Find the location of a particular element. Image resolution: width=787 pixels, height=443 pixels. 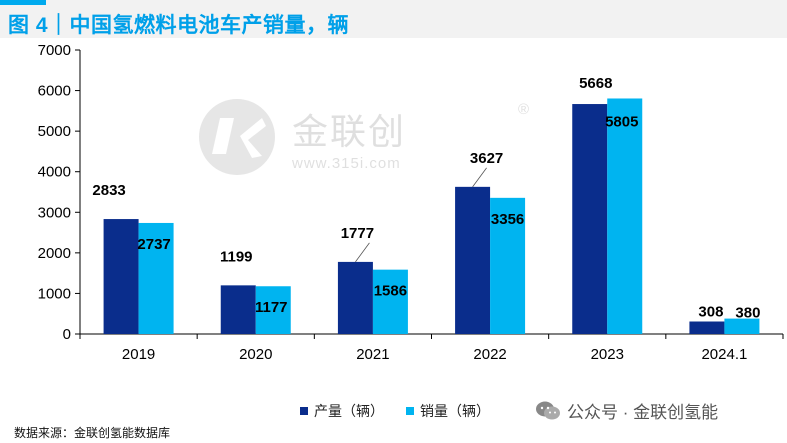

data-label-sales: 1177 is located at coordinates (271, 307).